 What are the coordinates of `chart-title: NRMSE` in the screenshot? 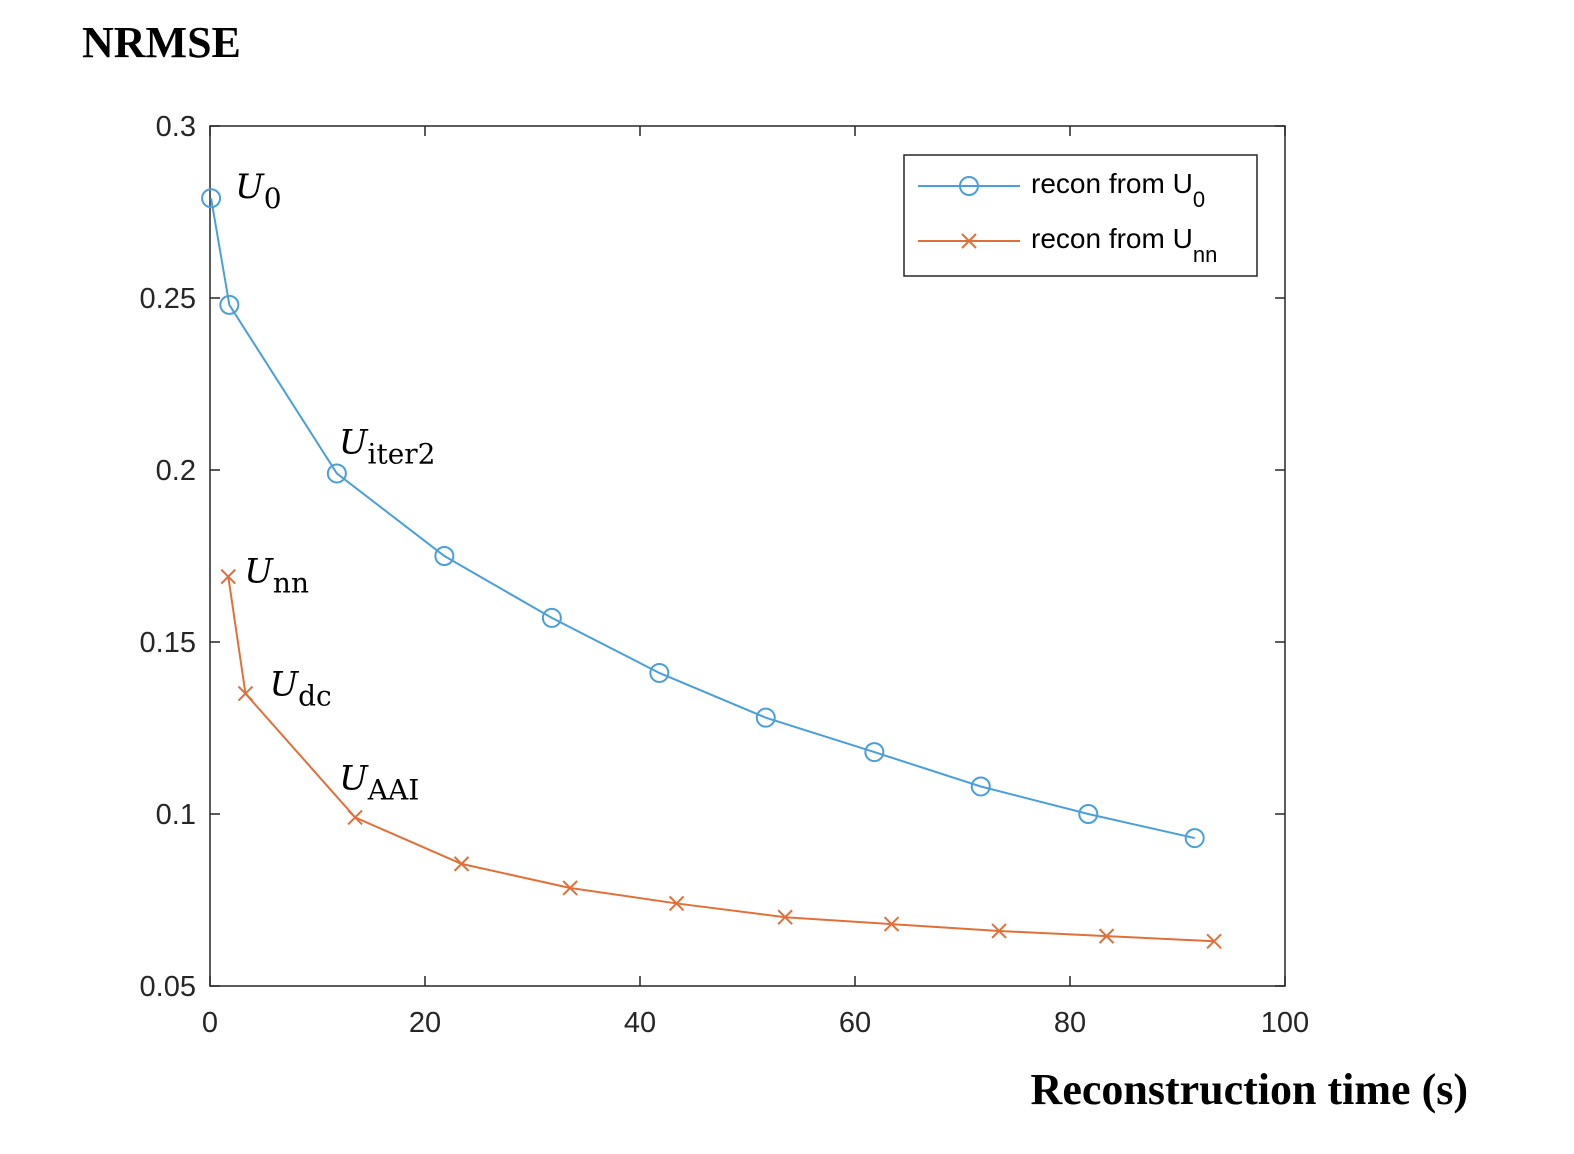 It's located at (161, 42).